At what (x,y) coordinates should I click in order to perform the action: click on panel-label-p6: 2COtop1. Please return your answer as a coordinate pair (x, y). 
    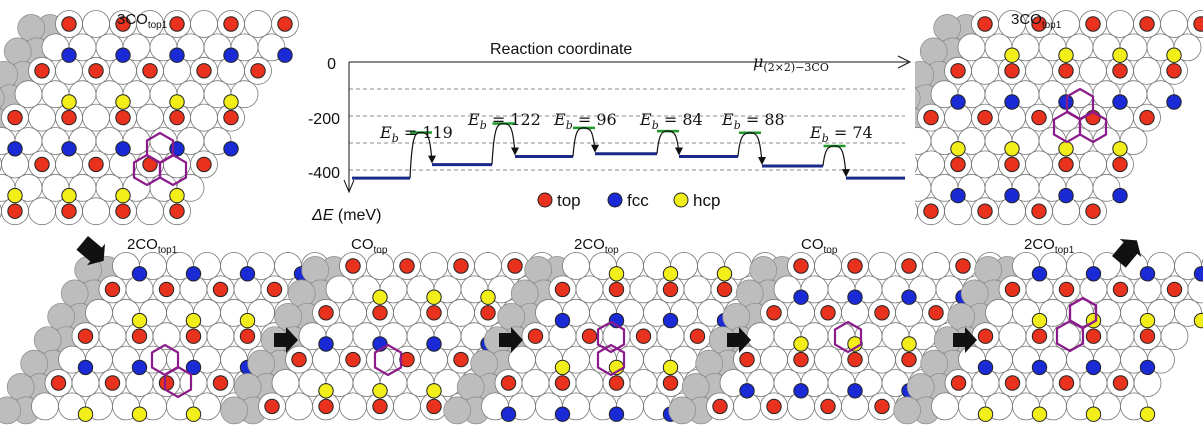
    Looking at the image, I should click on (1049, 246).